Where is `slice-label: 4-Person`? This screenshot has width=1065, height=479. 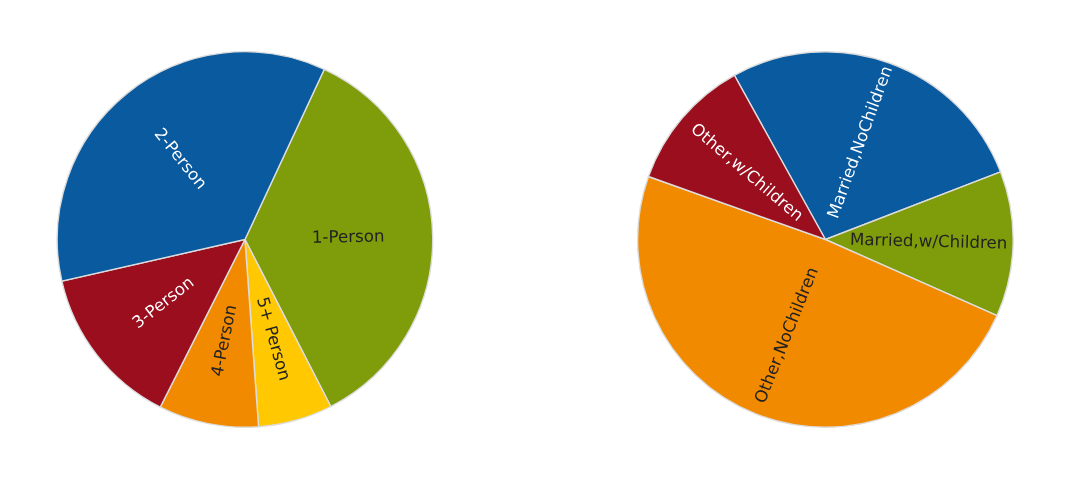 slice-label: 4-Person is located at coordinates (223, 341).